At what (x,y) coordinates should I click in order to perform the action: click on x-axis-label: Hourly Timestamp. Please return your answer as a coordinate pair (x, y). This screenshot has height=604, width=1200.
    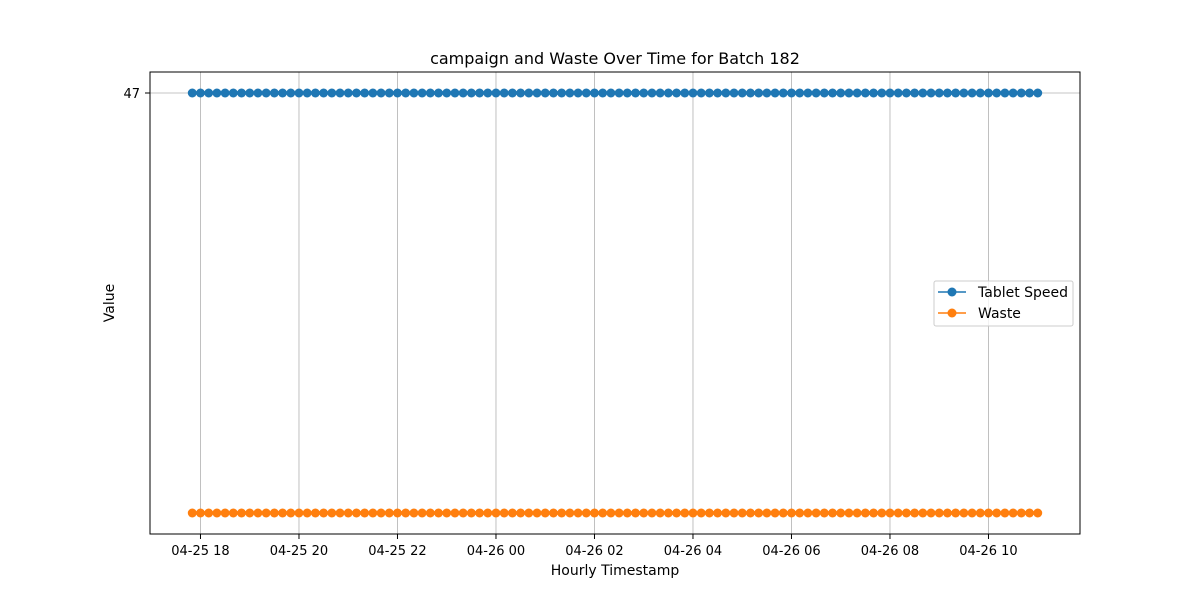
    Looking at the image, I should click on (615, 571).